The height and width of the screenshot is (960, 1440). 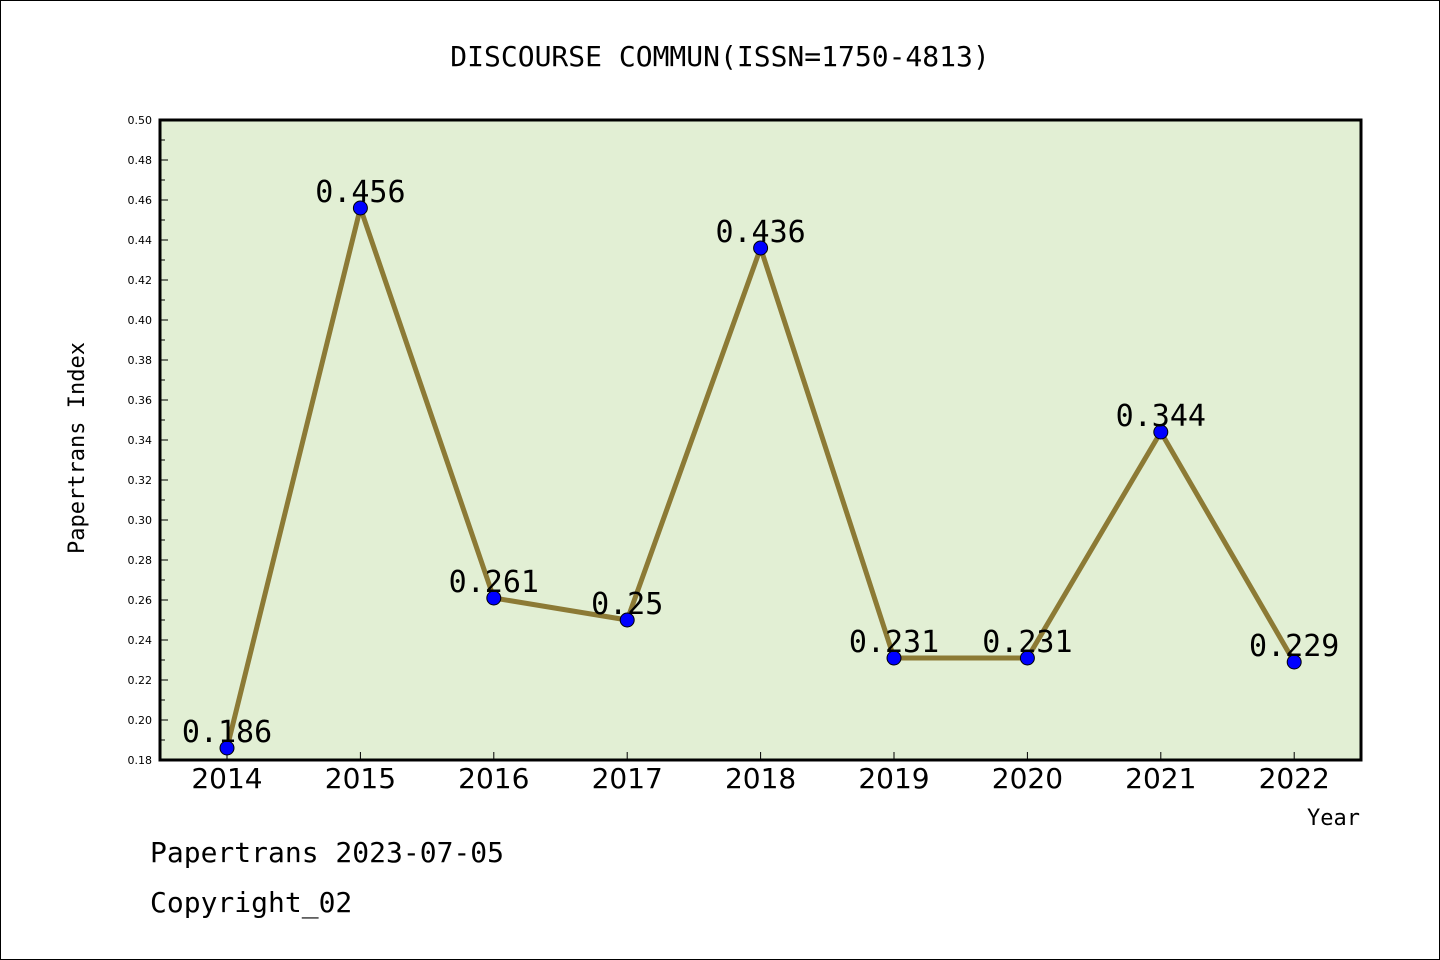 I want to click on x-tick-label: 2019, so click(x=893, y=778).